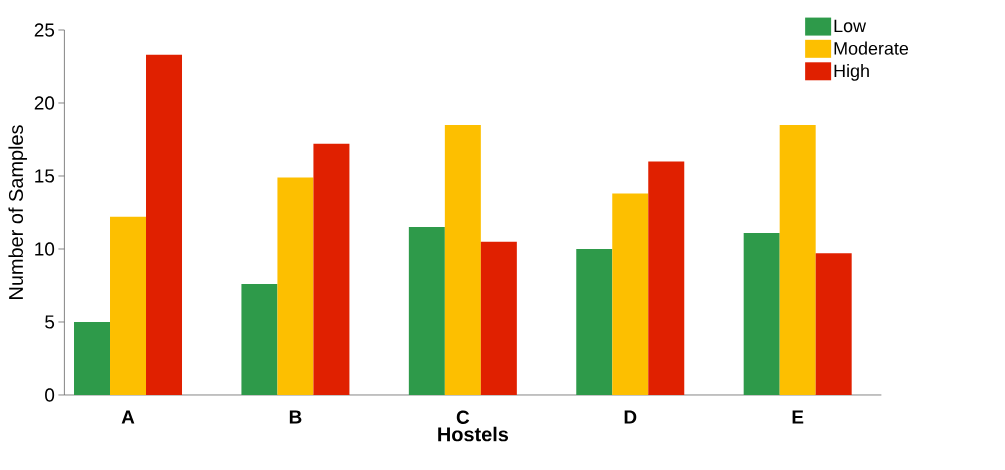 This screenshot has height=470, width=1005. What do you see at coordinates (50, 322) in the screenshot?
I see `y-tick-label: 5` at bounding box center [50, 322].